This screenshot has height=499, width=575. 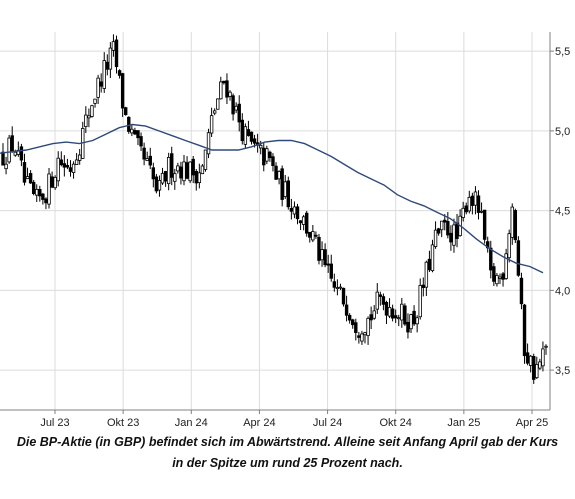 I want to click on y-tick-label: 5,0, so click(x=562, y=132).